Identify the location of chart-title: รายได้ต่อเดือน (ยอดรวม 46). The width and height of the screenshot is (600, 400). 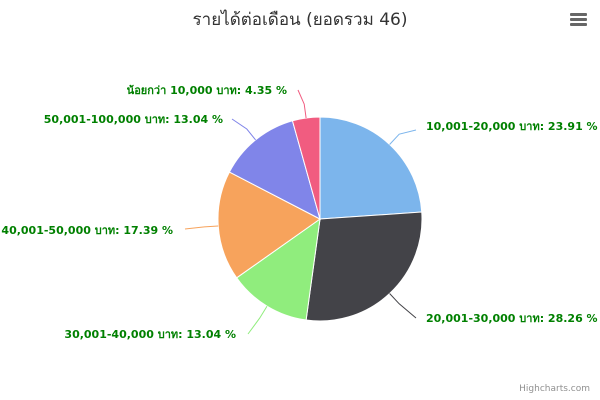
(300, 20).